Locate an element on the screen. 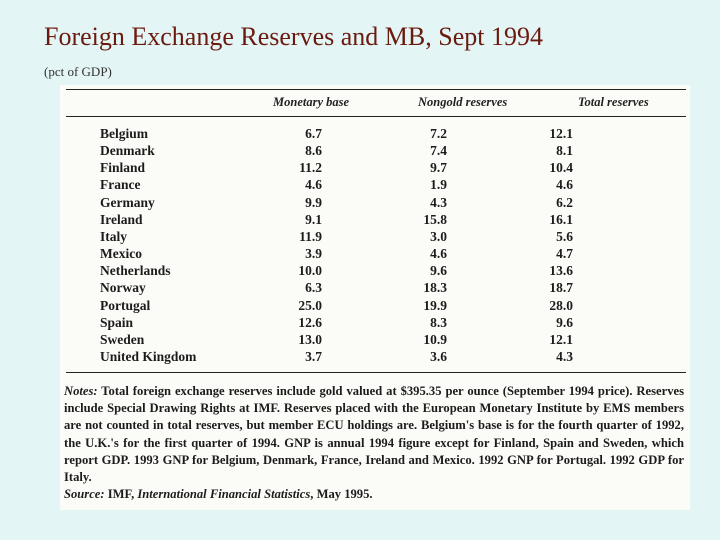  column-header: Monetary base is located at coordinates (311, 102).